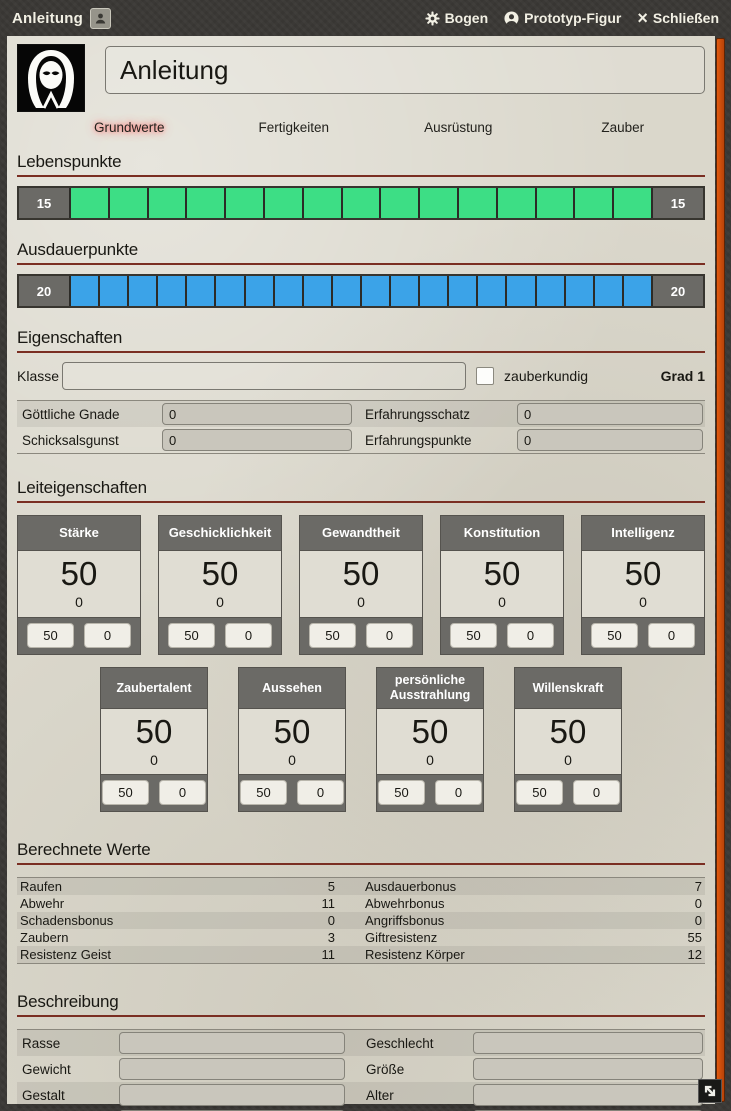  What do you see at coordinates (430, 759) in the screenshot?
I see `attribute-mod: 0` at bounding box center [430, 759].